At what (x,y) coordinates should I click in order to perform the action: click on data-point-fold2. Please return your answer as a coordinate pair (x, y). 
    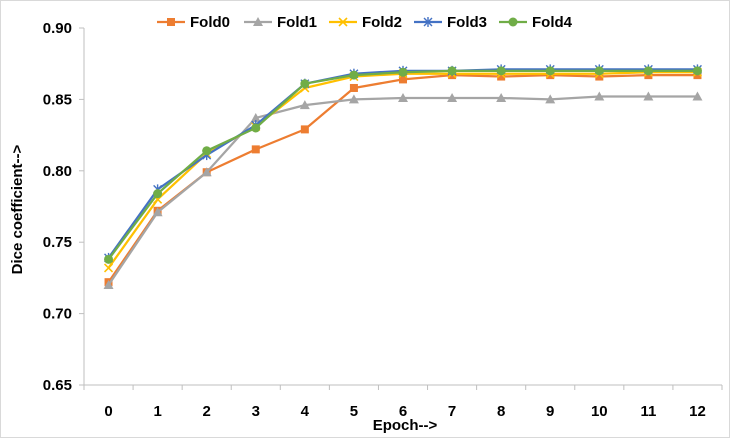
    Looking at the image, I should click on (108, 268).